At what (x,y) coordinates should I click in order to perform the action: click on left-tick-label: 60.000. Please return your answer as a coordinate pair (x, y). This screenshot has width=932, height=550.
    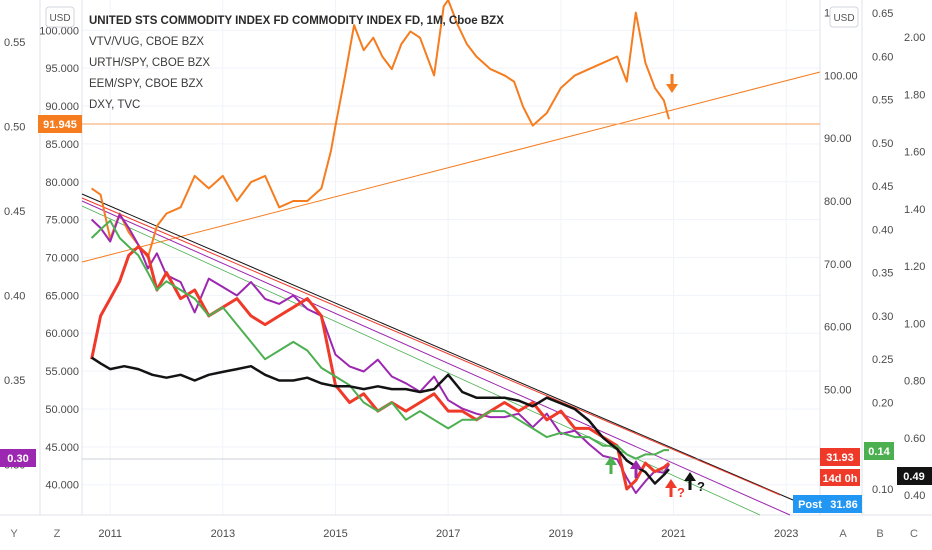
    Looking at the image, I should click on (62, 334).